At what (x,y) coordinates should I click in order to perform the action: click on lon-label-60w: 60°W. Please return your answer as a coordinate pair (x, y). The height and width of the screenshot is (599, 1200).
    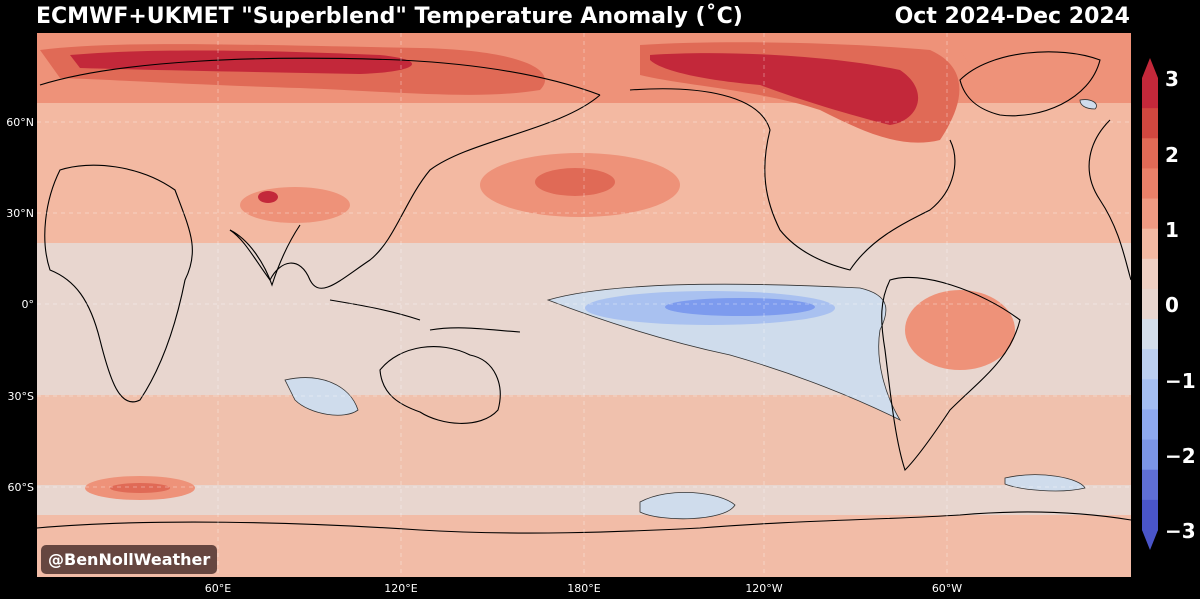
    Looking at the image, I should click on (947, 588).